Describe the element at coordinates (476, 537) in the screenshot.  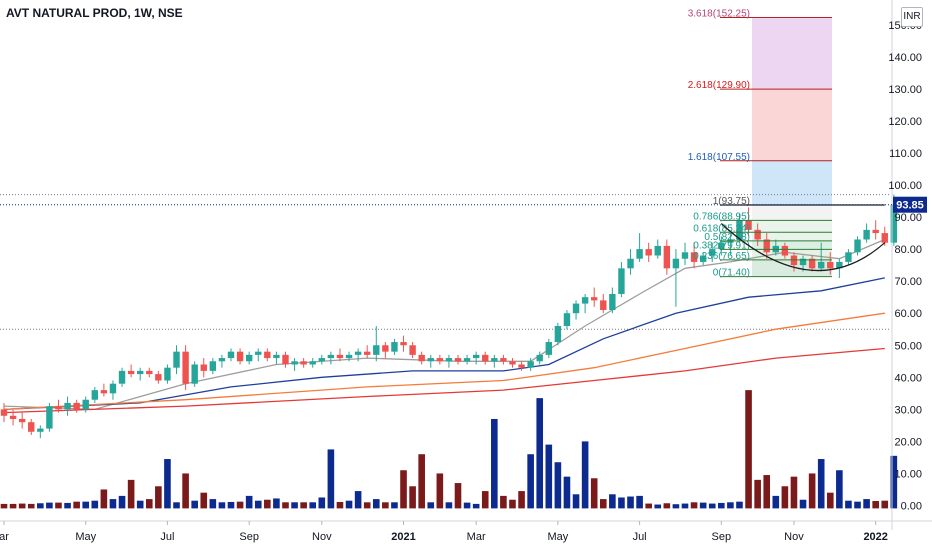
I see `x-tick-label: Mar` at that location.